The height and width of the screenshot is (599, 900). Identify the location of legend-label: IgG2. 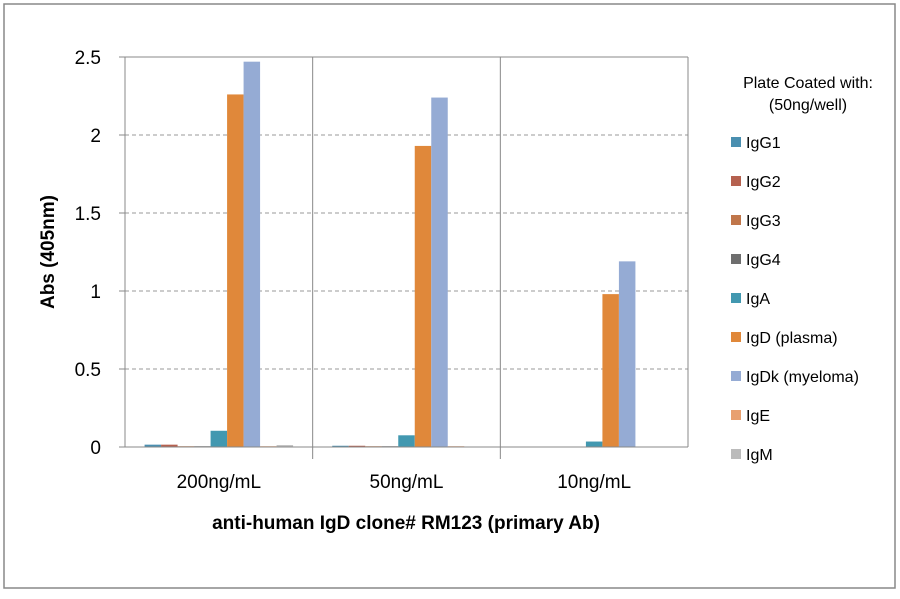
(763, 182).